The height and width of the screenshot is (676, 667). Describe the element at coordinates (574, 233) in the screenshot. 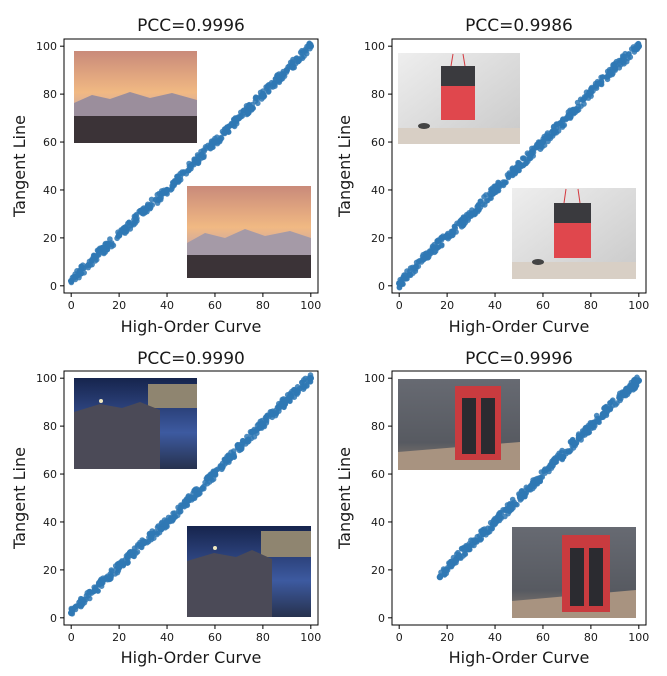

I see `red-bag-photo-lower` at that location.